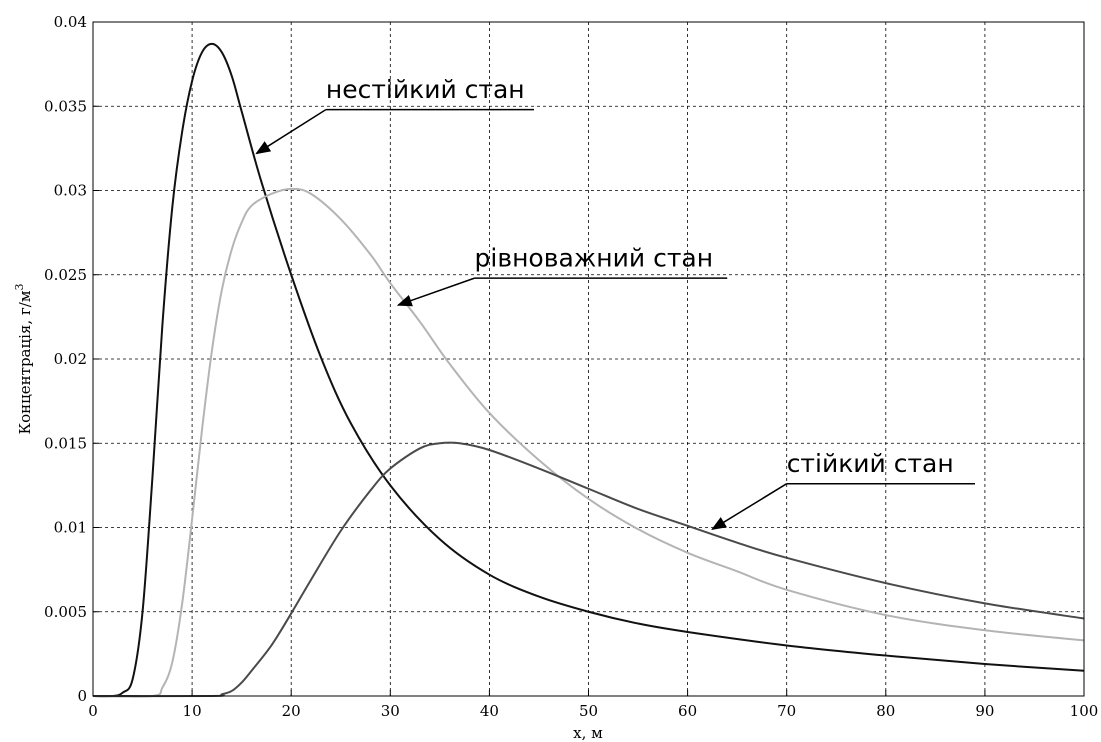 The image size is (1101, 742). Describe the element at coordinates (984, 711) in the screenshot. I see `x-tick-label: 90` at that location.